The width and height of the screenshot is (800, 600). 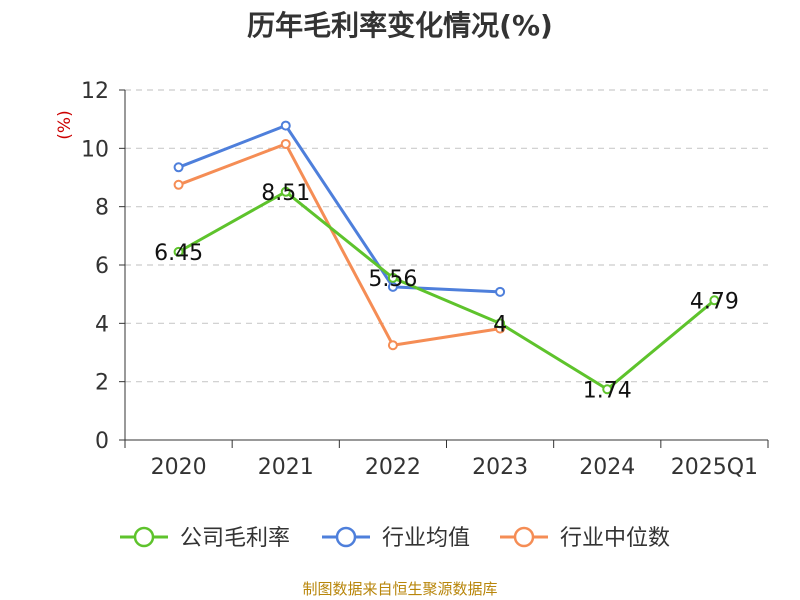 What do you see at coordinates (714, 467) in the screenshot?
I see `x-tick-label: 2025Q1` at bounding box center [714, 467].